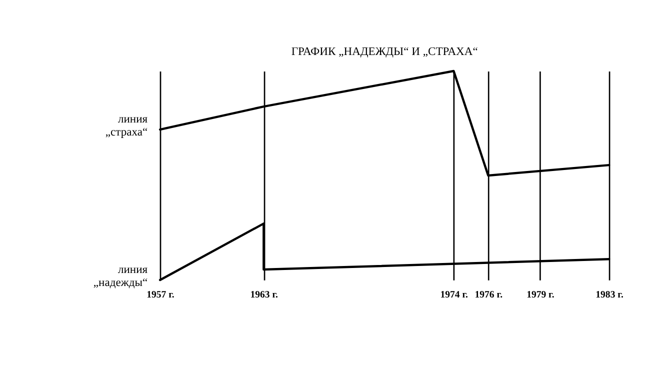  I want to click on x-tick-label: 1979 г., so click(540, 294).